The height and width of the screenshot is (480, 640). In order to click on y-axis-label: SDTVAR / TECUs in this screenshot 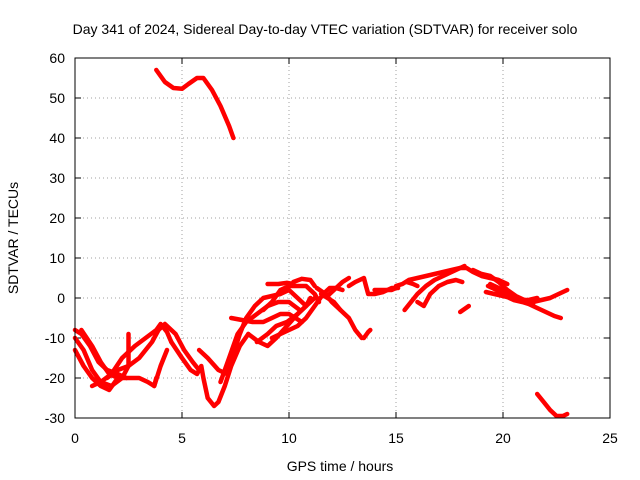, I will do `click(13, 238)`.